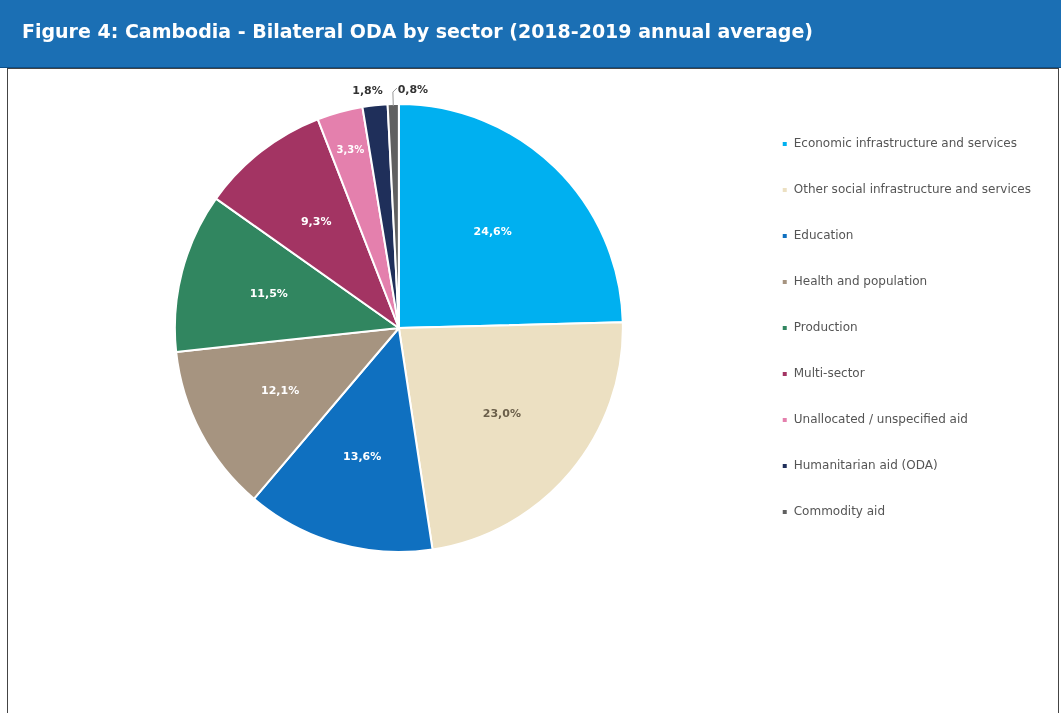  What do you see at coordinates (839, 511) in the screenshot?
I see `legend-label: Commodity aid` at bounding box center [839, 511].